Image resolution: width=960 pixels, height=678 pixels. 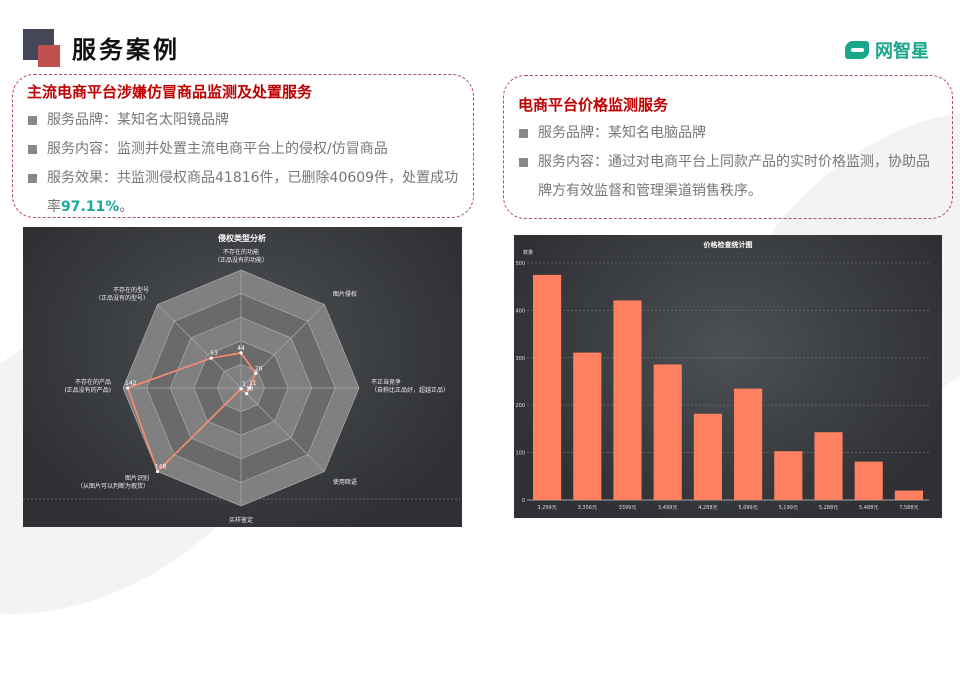 What do you see at coordinates (528, 252) in the screenshot?
I see `y-axis-label: 数量` at bounding box center [528, 252].